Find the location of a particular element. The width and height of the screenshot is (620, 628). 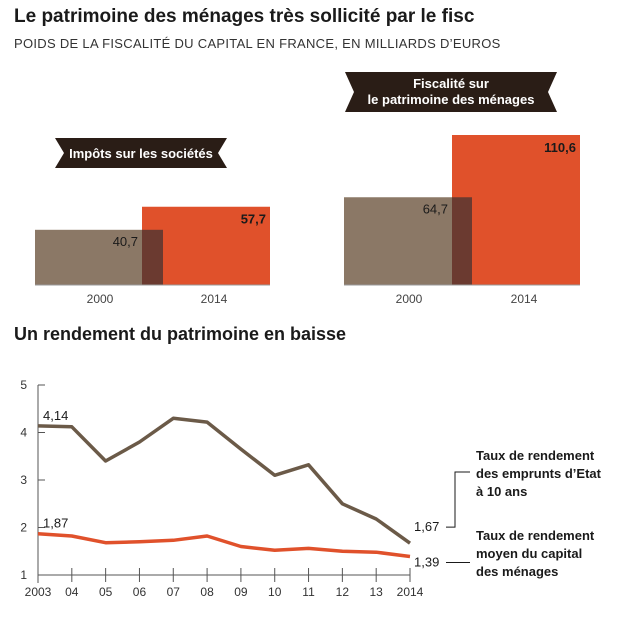

x-tick-label-5: 08 is located at coordinates (207, 592).